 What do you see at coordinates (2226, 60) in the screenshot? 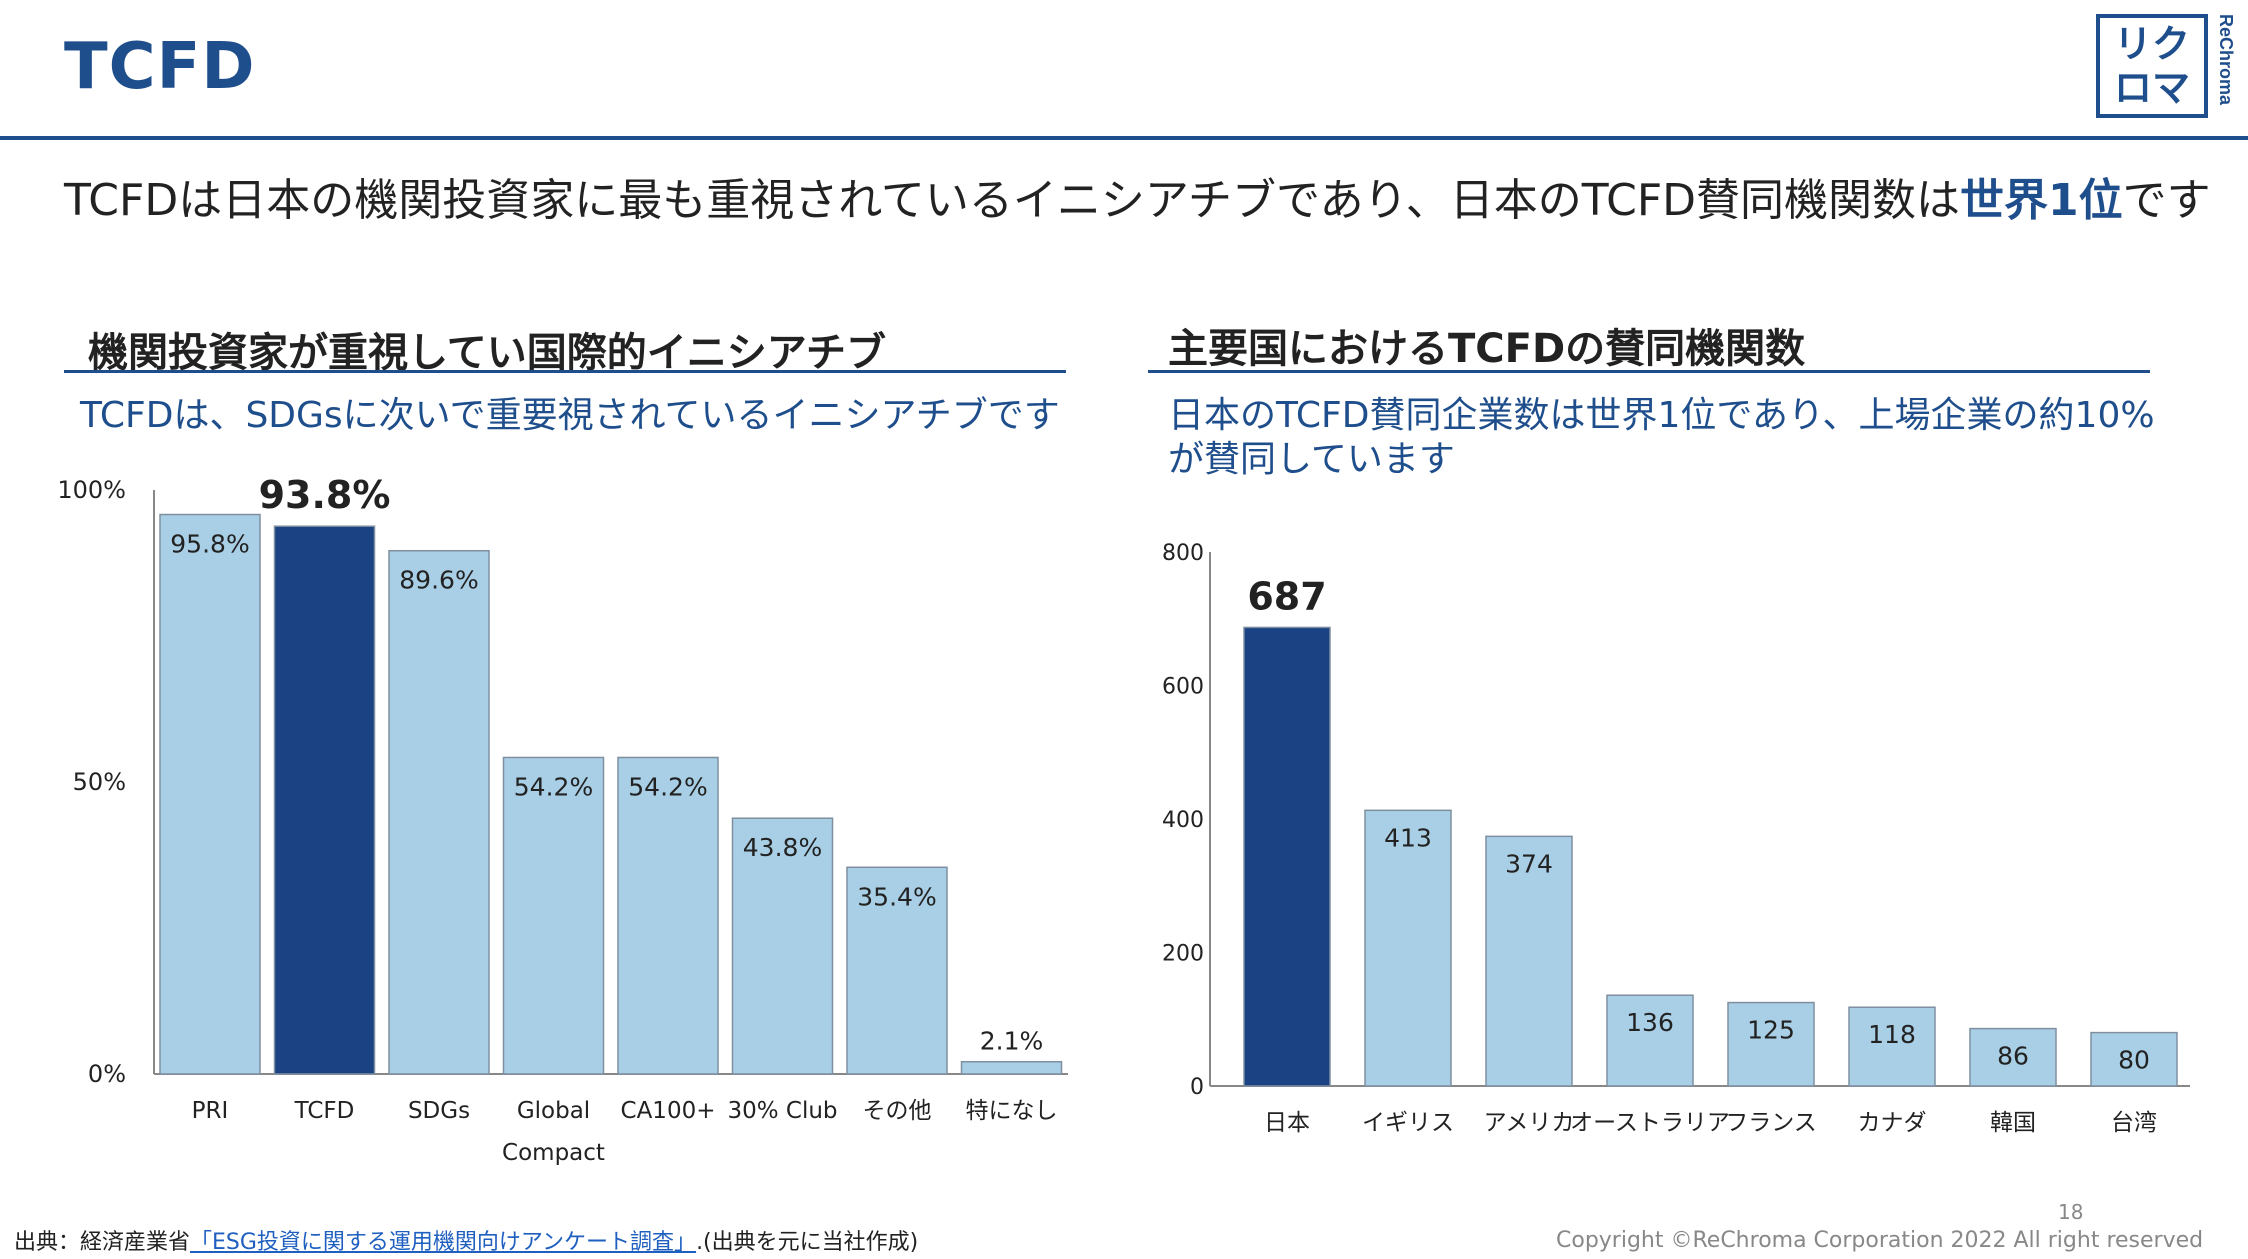
I see `logo-wordmark: ReChroma` at bounding box center [2226, 60].